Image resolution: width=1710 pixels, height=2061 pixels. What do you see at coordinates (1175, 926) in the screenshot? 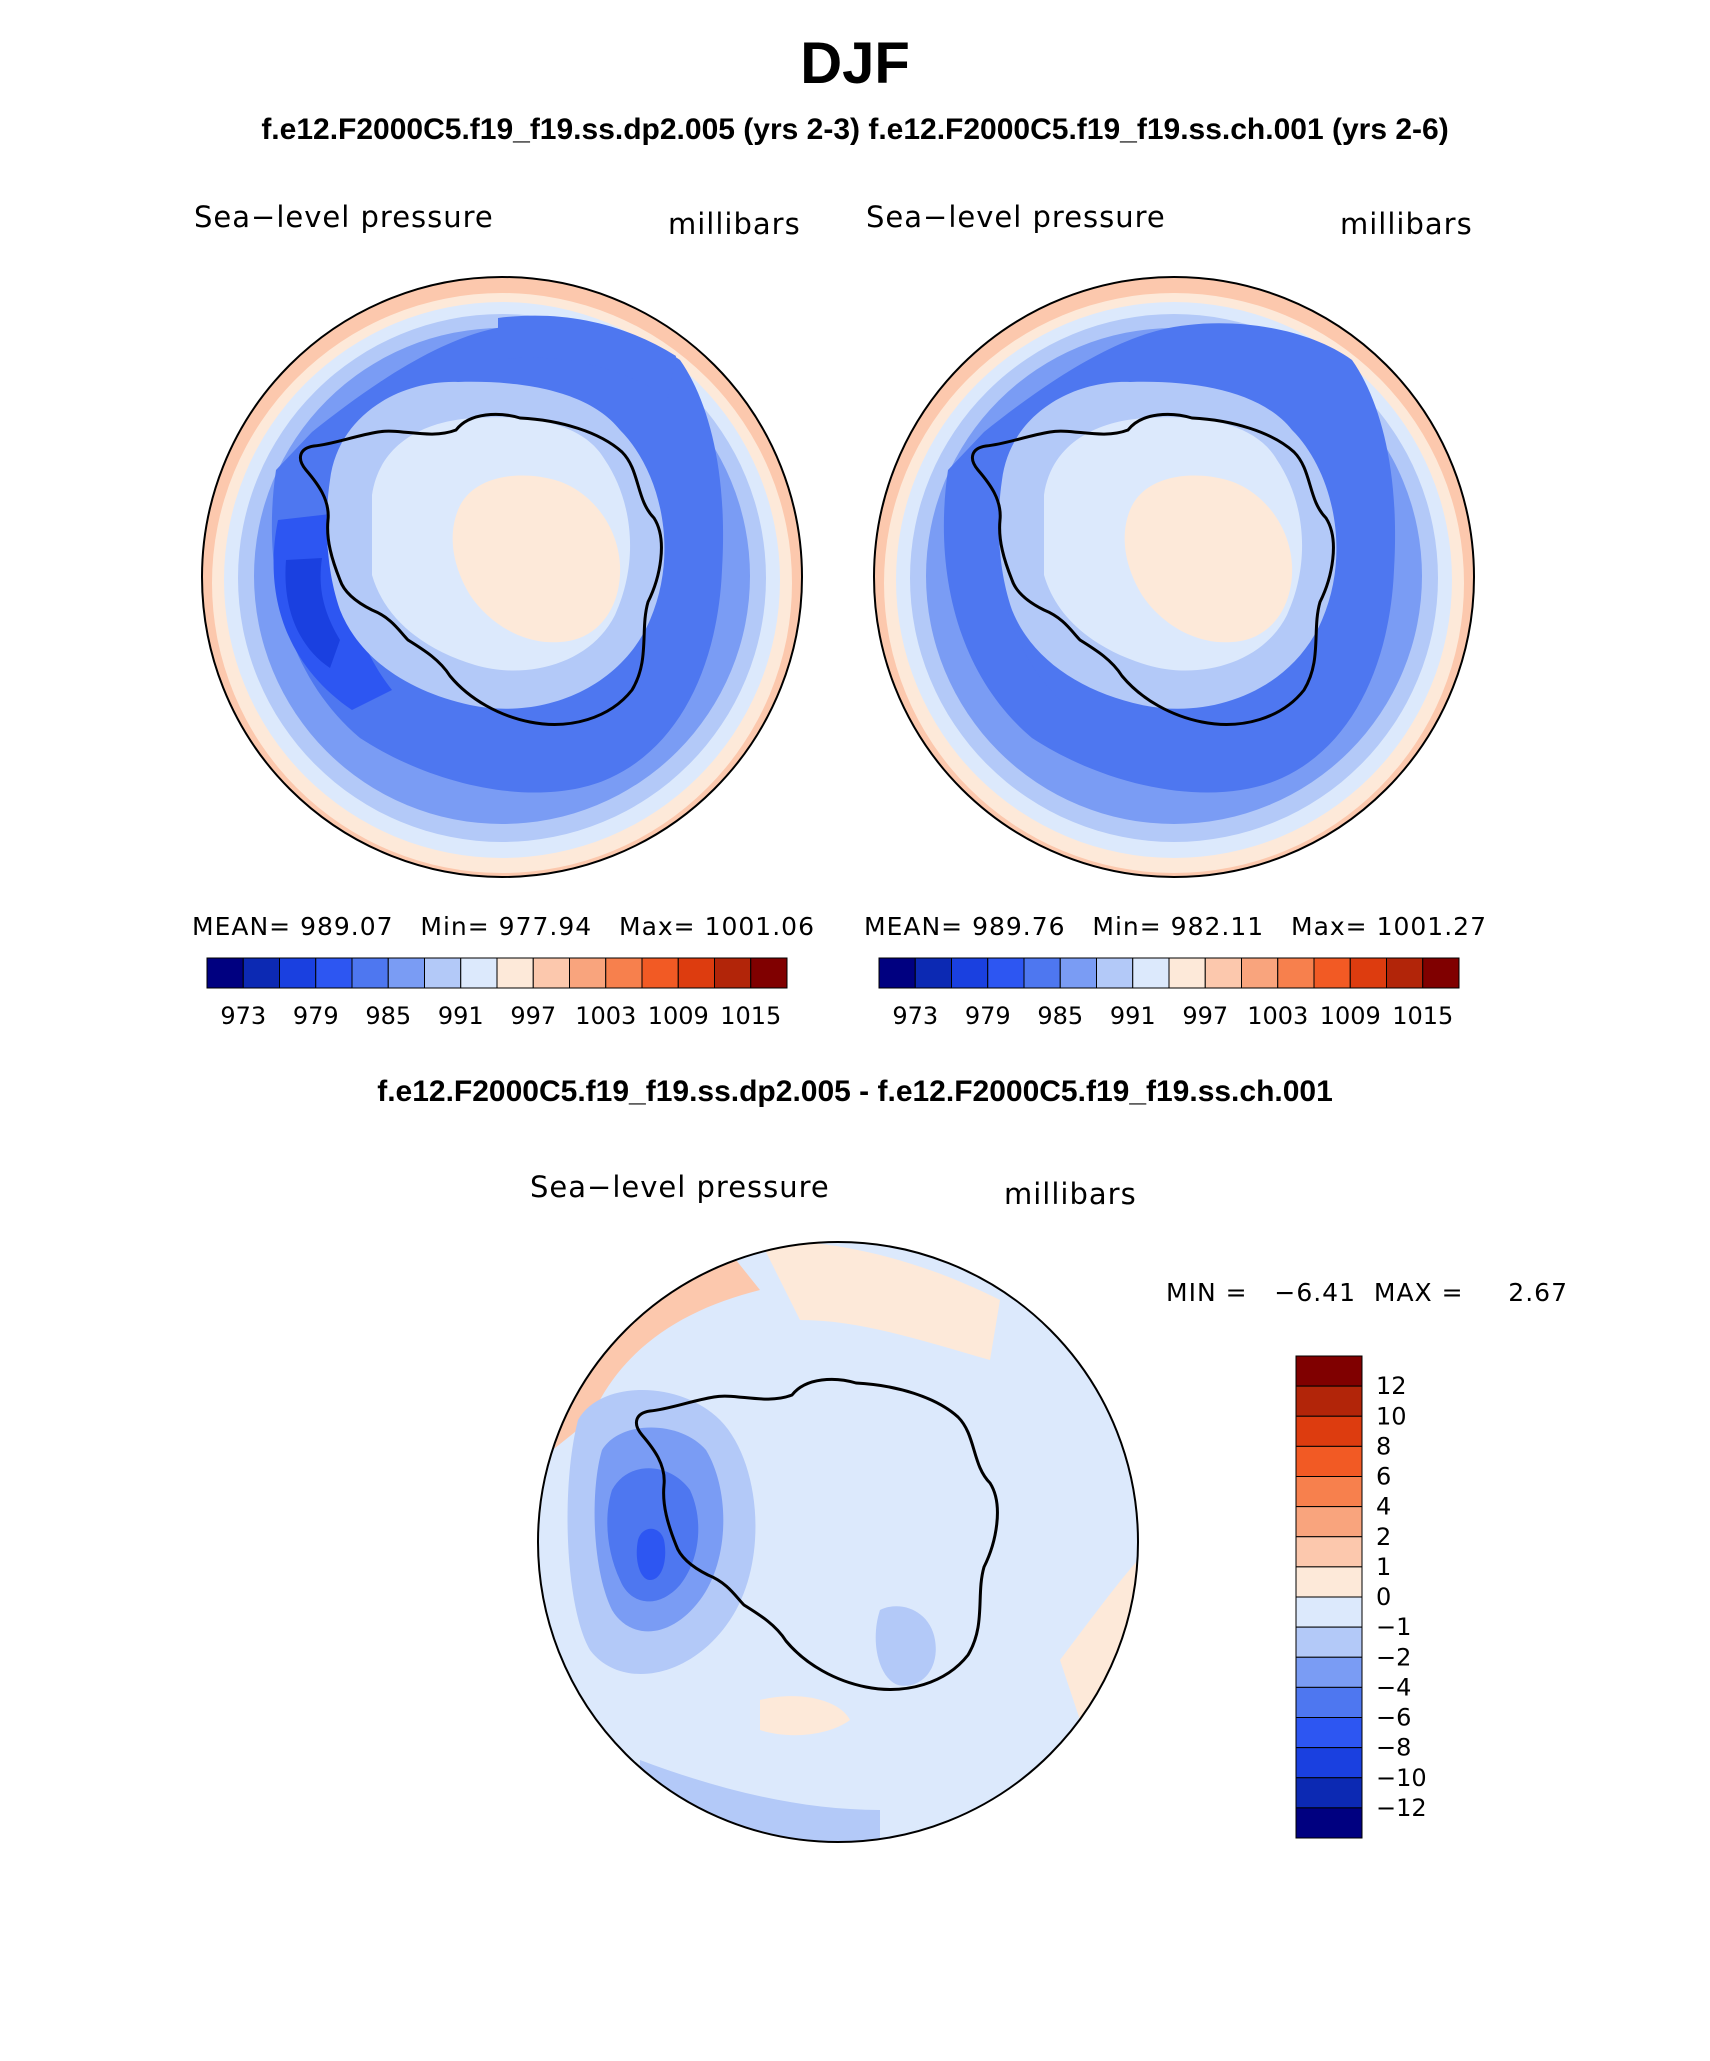
I see `panel2-stats: MEAN= 989.76 Min= 982.11 Max= 1001.27` at bounding box center [1175, 926].